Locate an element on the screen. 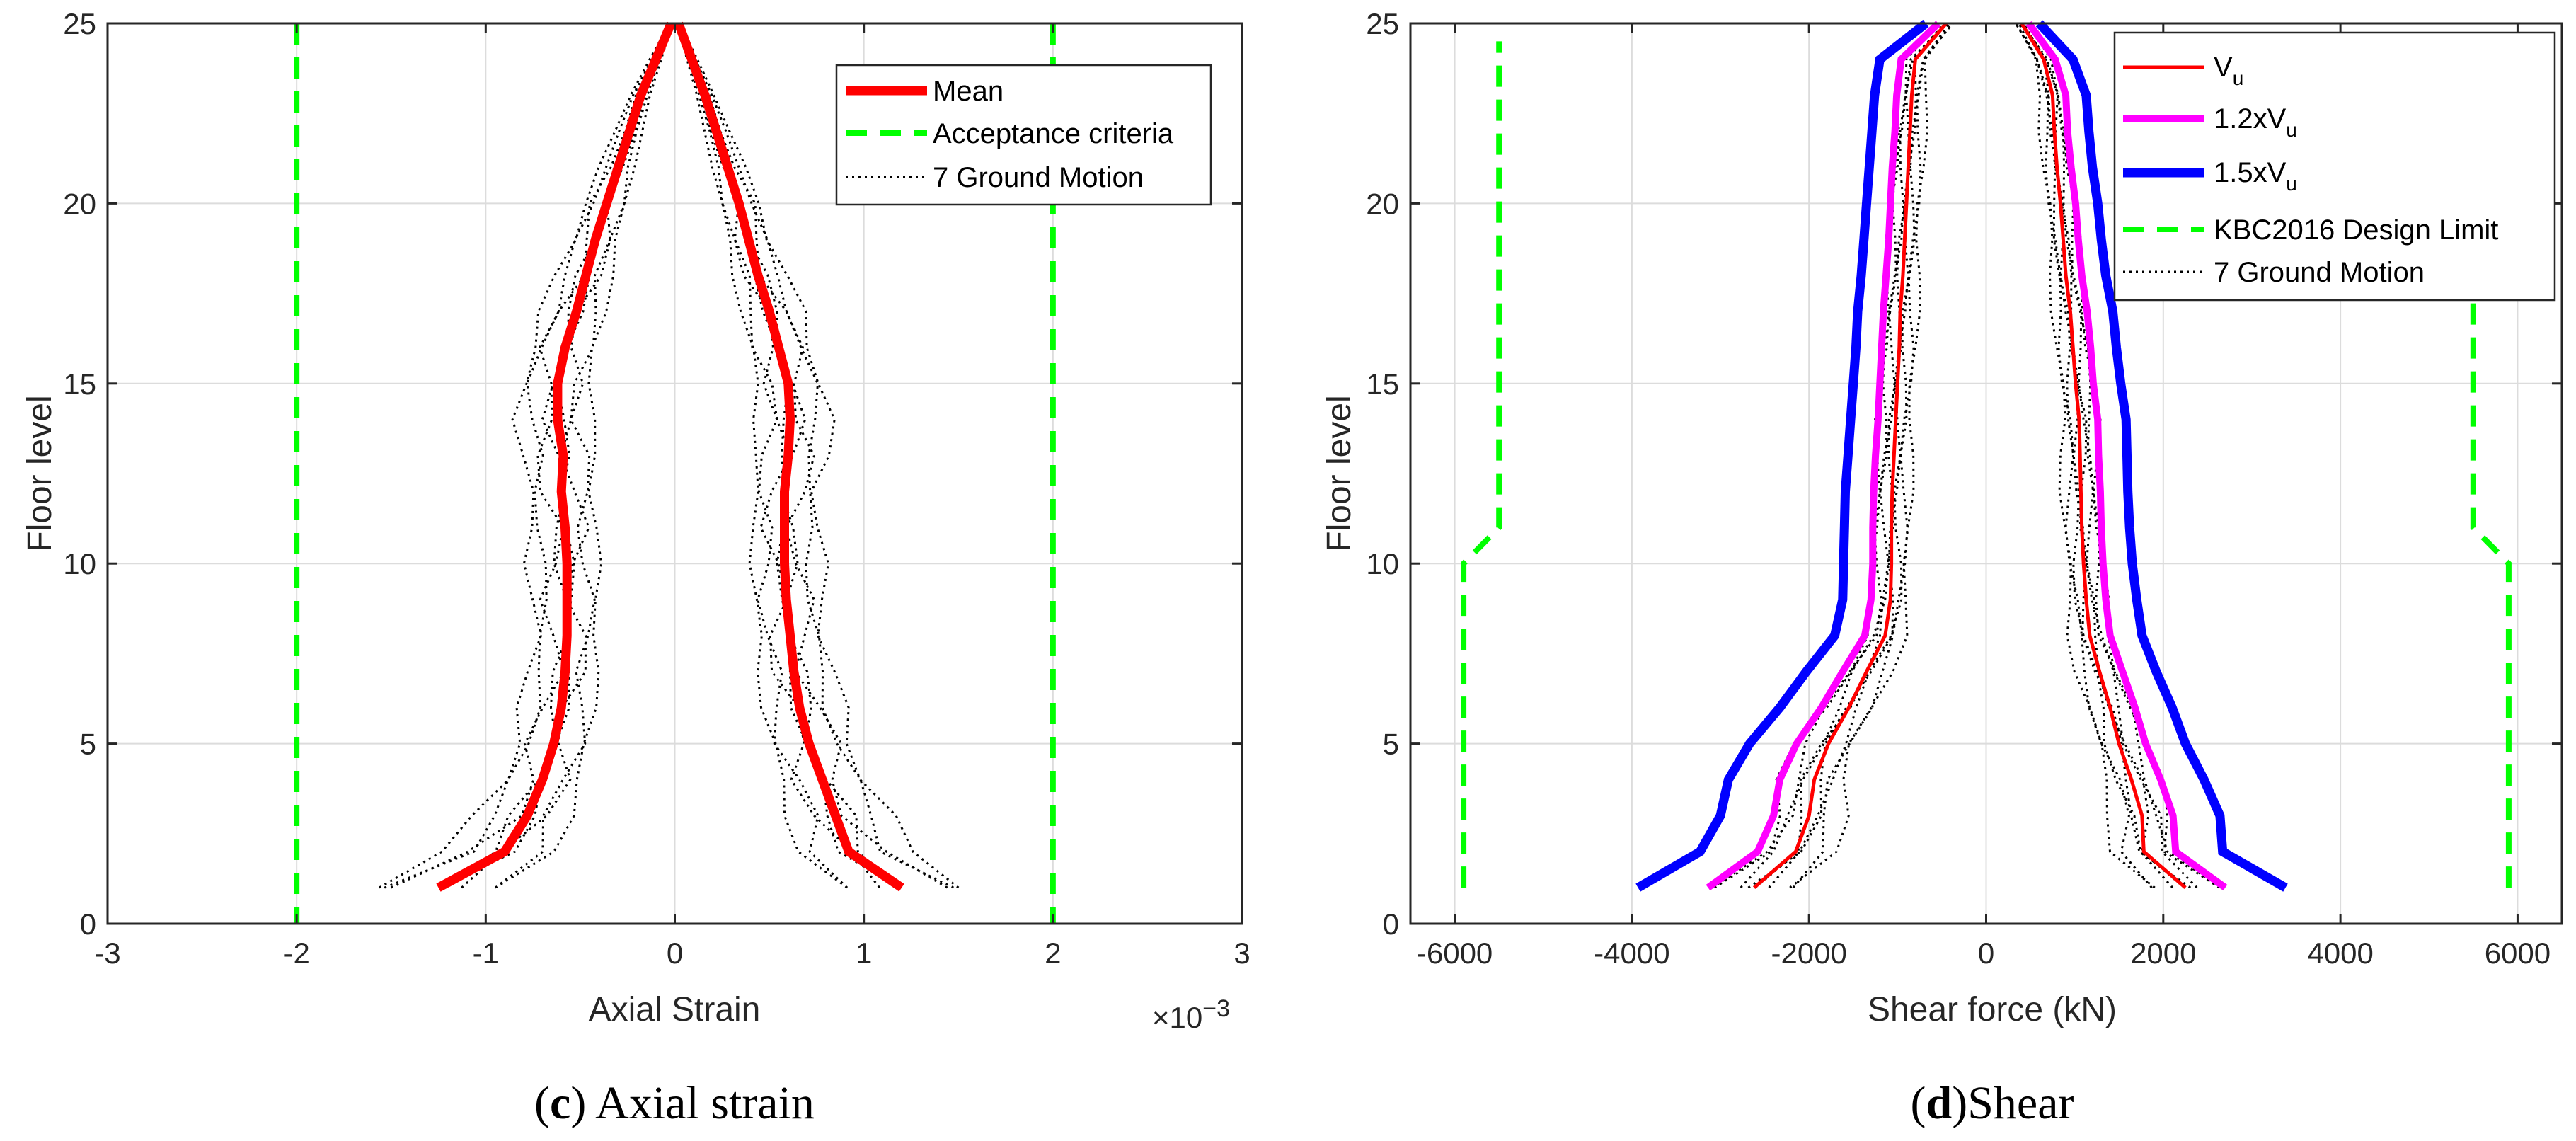 This screenshot has width=2576, height=1141. kbc2016-limit-line is located at coordinates (1482, 464).